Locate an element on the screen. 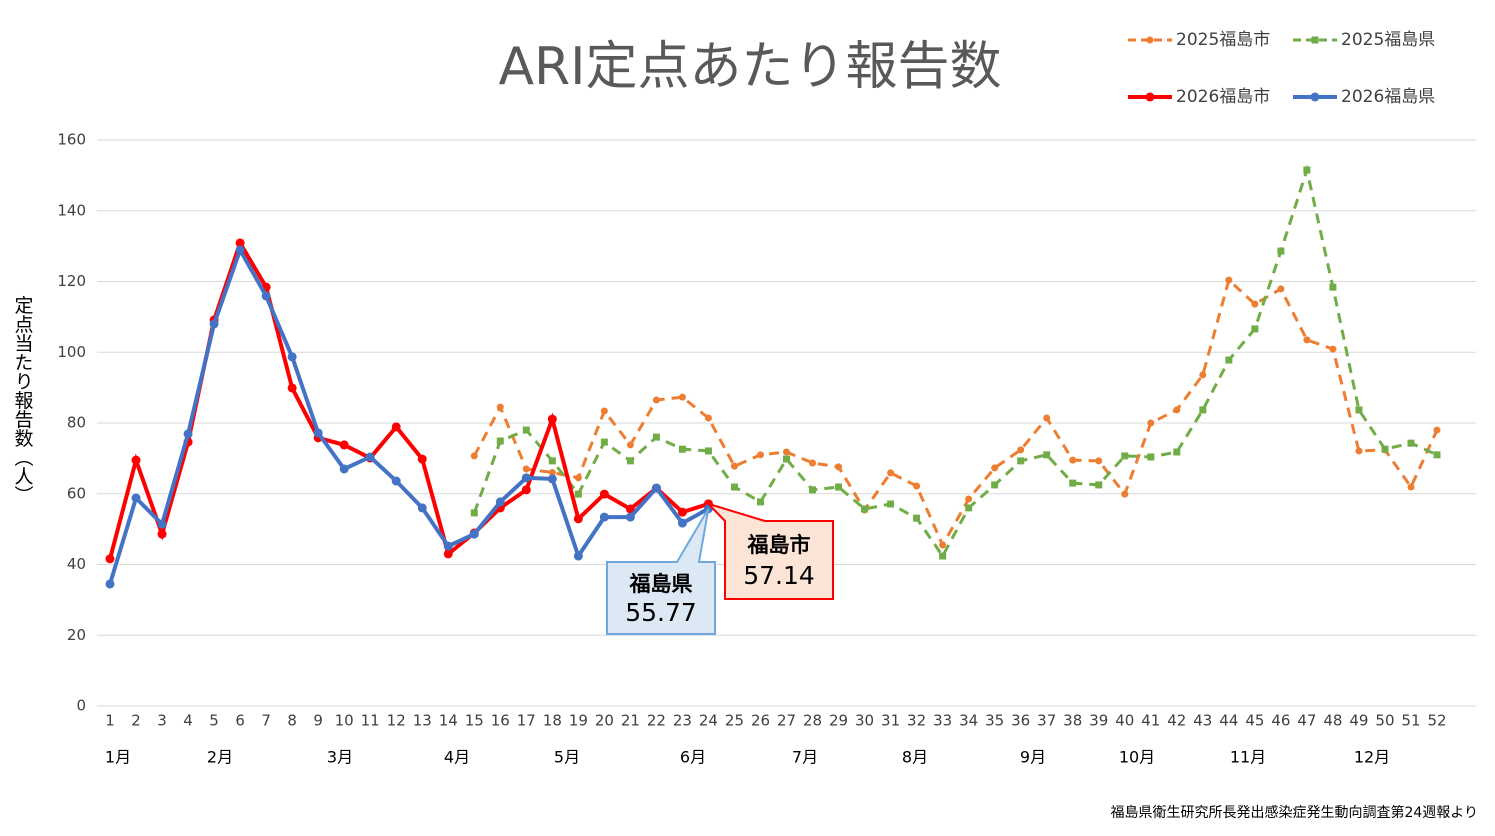 The image size is (1495, 836). legend-label: 2026福島県 is located at coordinates (1388, 97).